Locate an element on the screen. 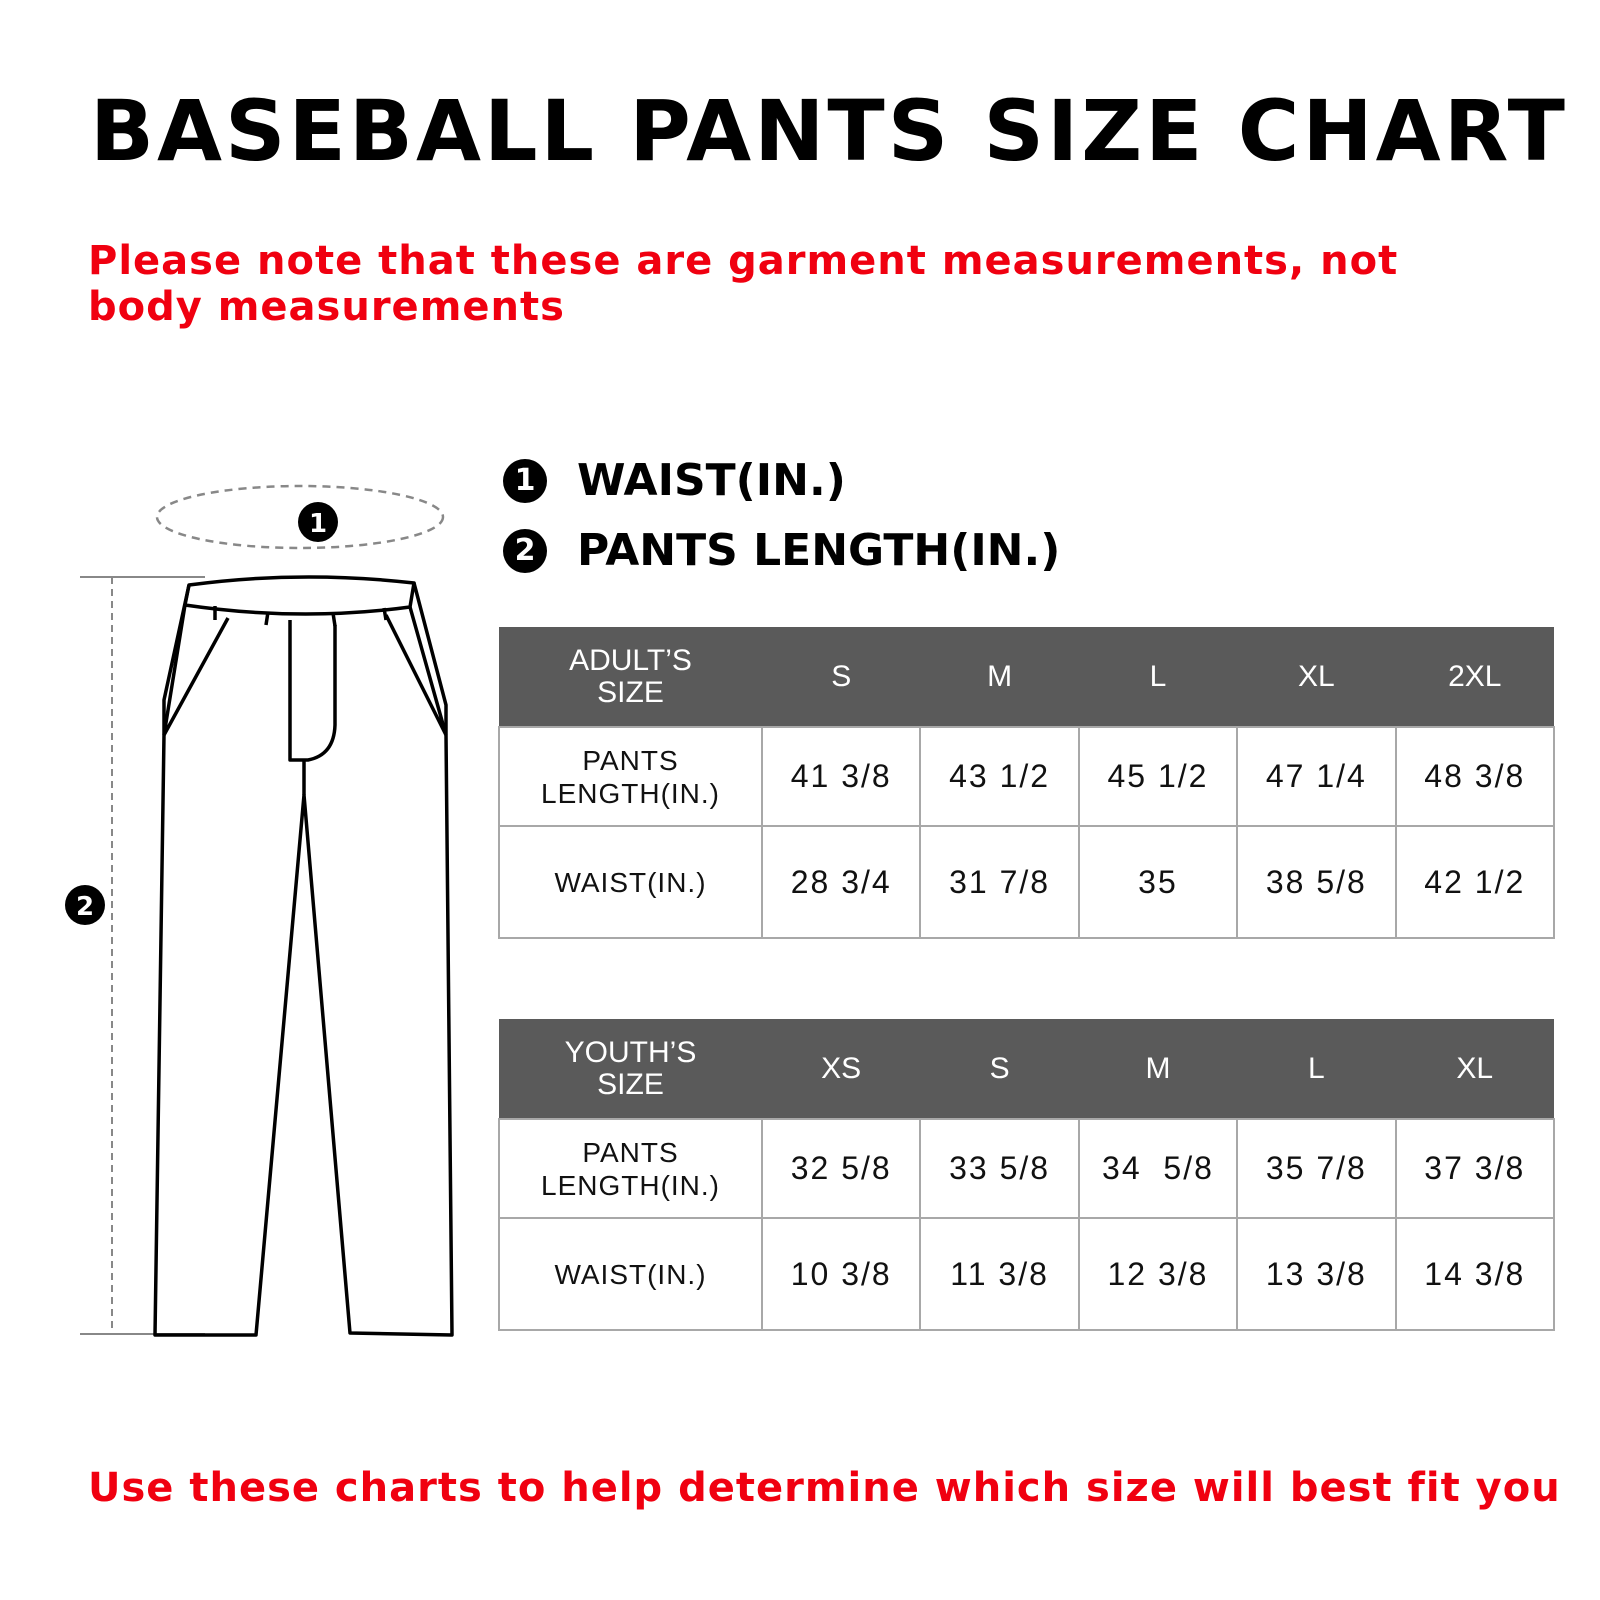  cell: 42 1/2 is located at coordinates (1475, 882).